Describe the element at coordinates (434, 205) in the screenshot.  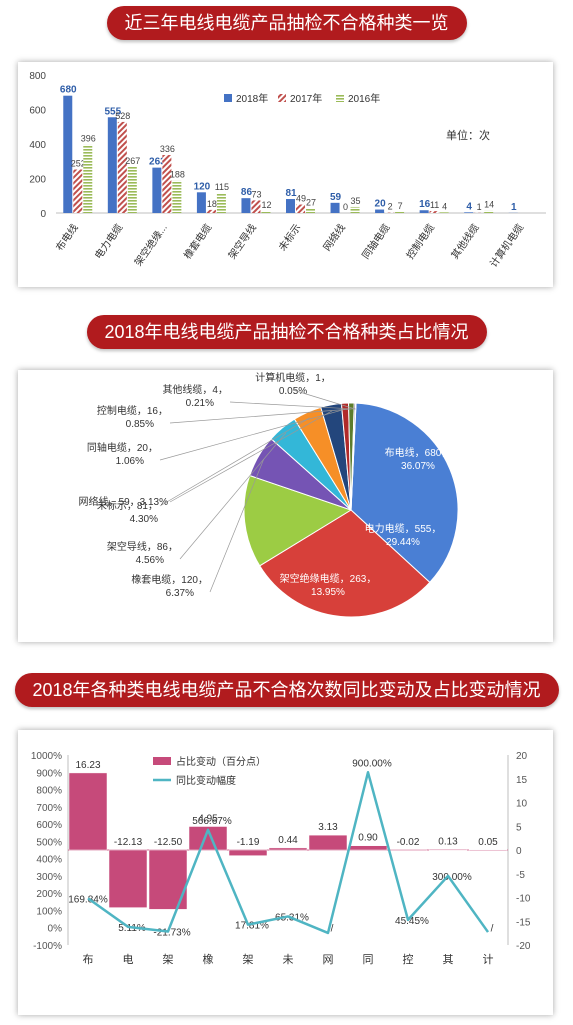
I see `bar-value-label: 11` at that location.